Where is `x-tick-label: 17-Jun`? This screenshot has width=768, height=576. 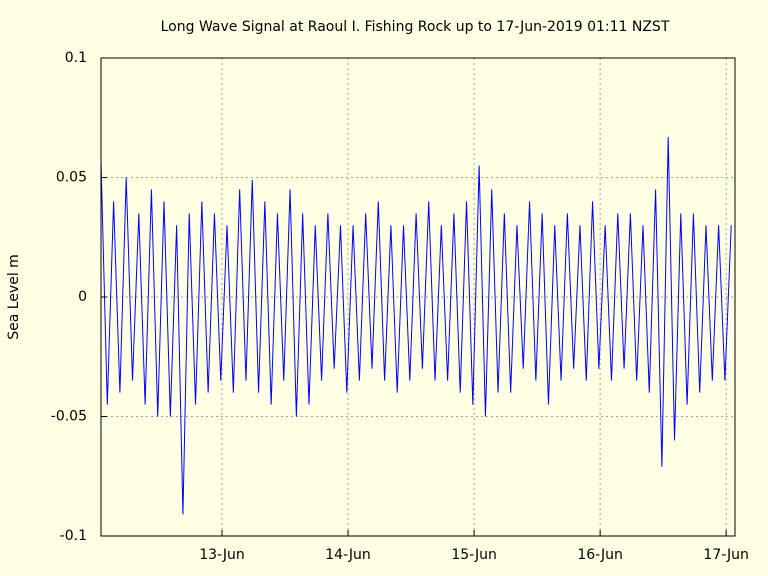
x-tick-label: 17-Jun is located at coordinates (726, 555).